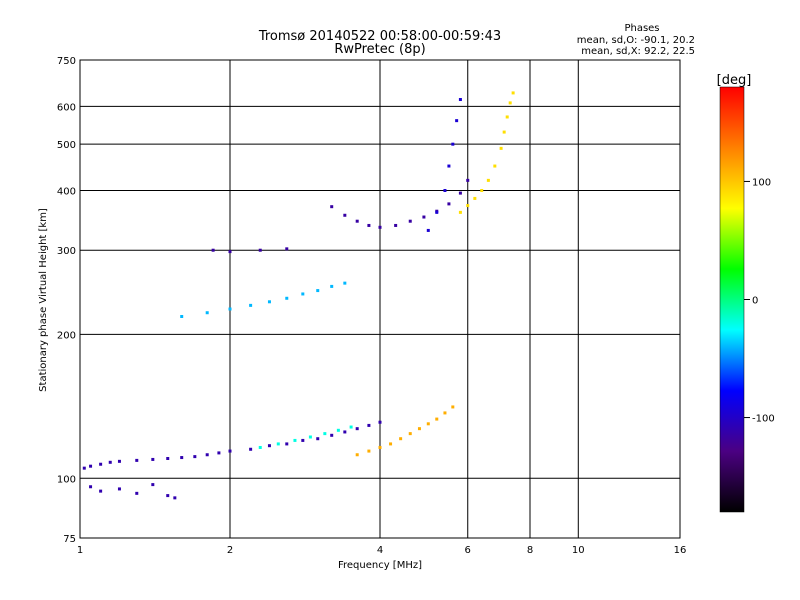 The height and width of the screenshot is (600, 800). Describe the element at coordinates (734, 80) in the screenshot. I see `colorbar-label: [deg]` at that location.